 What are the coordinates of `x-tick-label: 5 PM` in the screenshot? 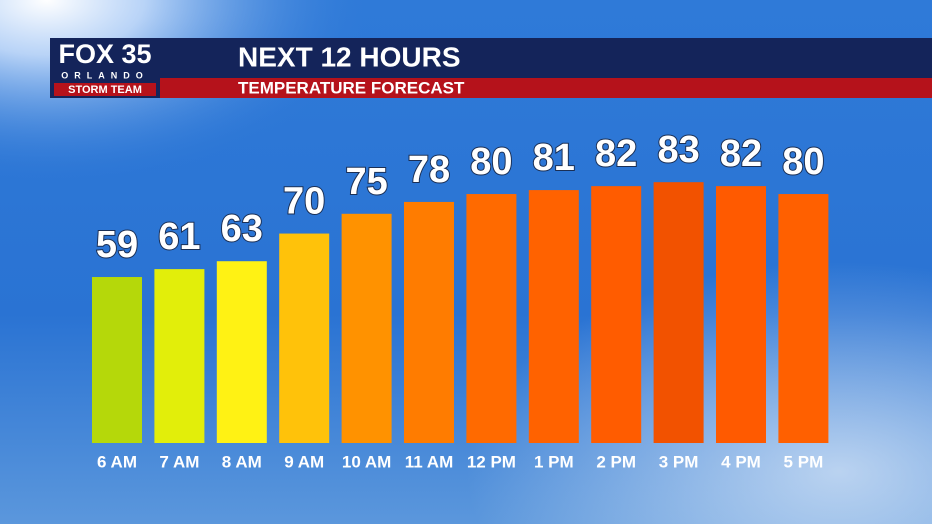 It's located at (804, 461).